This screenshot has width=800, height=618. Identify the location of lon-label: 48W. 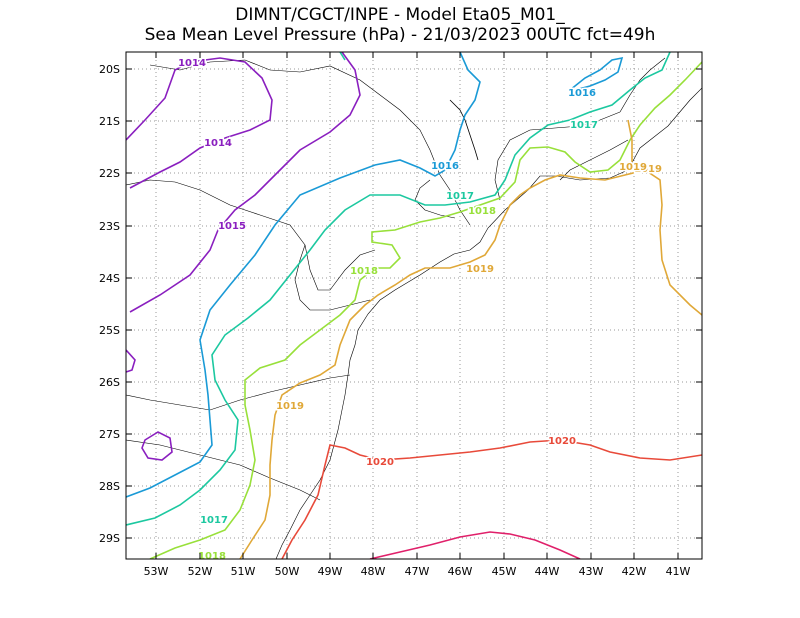
(373, 571).